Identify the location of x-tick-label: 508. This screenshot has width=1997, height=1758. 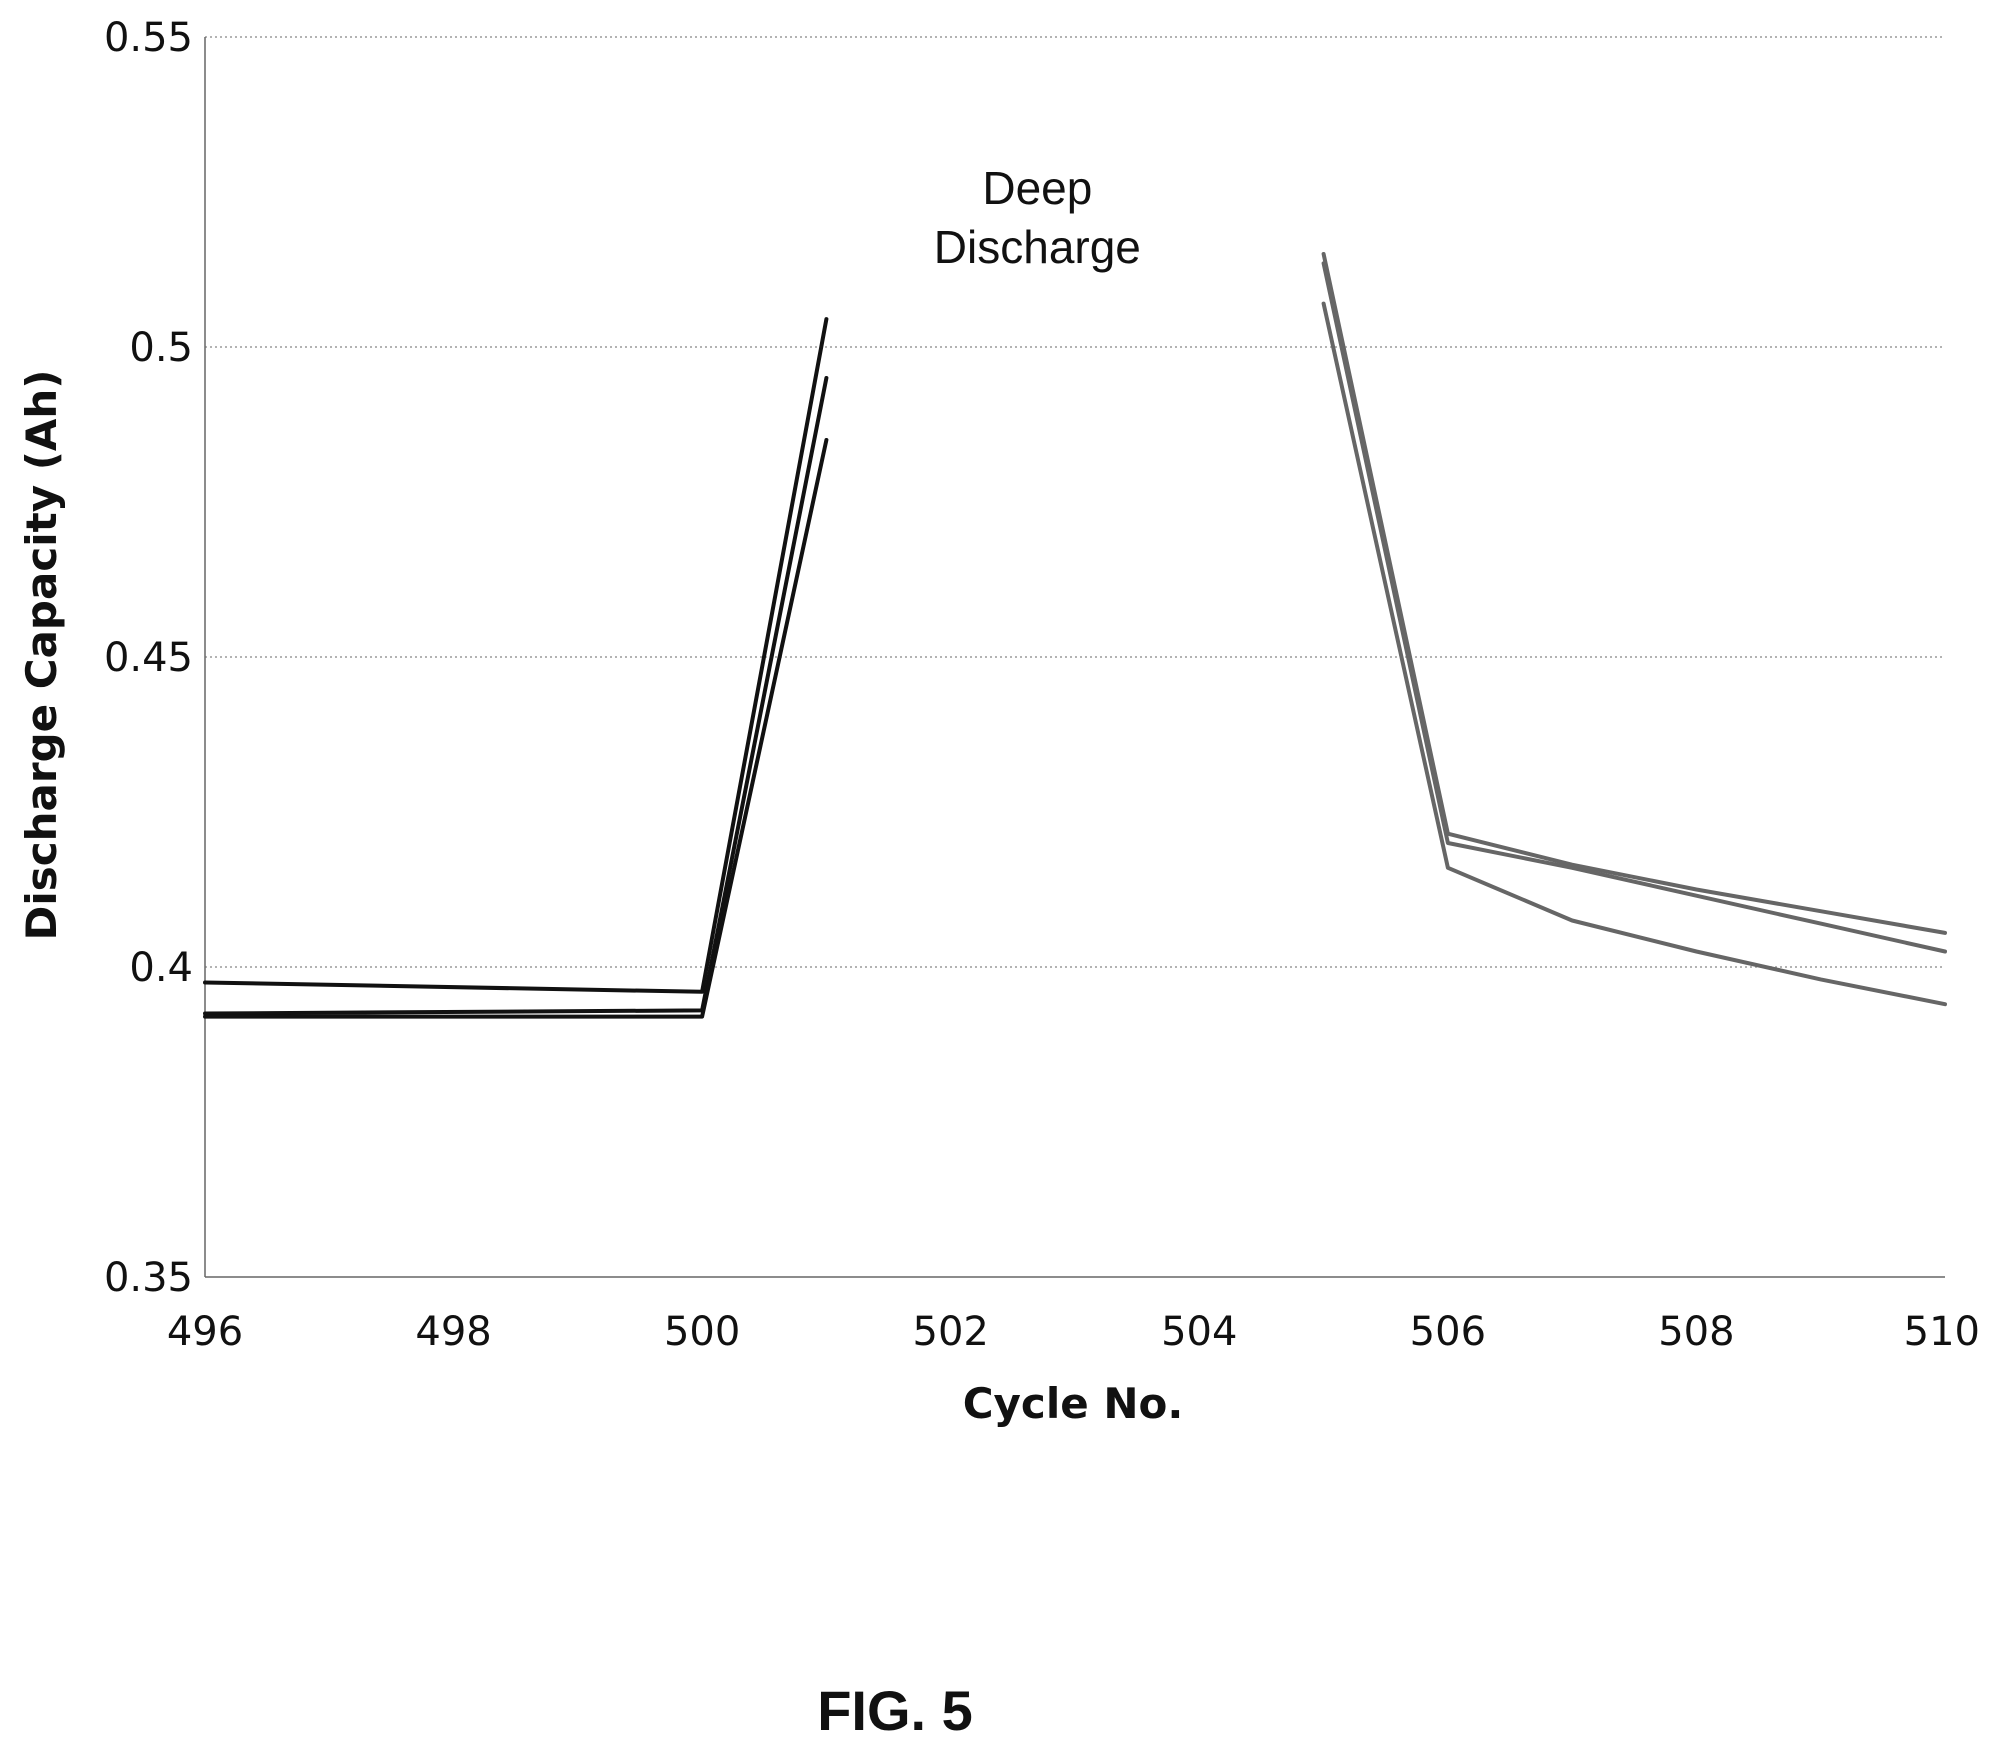
(1696, 1332).